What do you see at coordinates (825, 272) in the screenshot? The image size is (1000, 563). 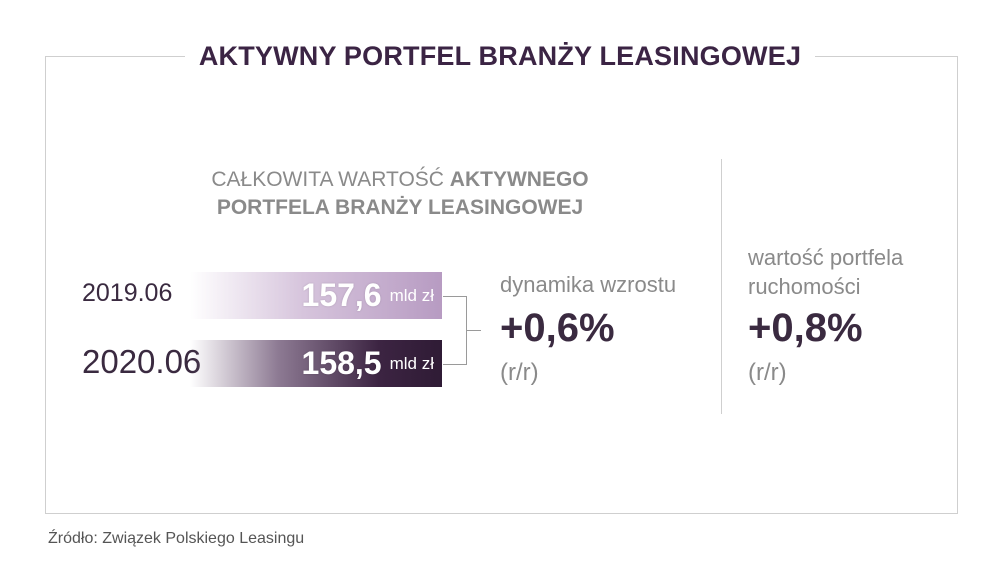 I see `movables-label: wartość portfela ruchomości` at bounding box center [825, 272].